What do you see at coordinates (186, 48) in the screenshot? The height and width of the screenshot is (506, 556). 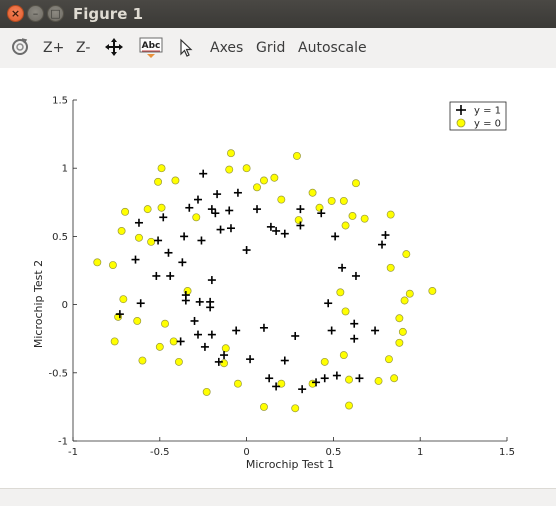 I see `select-pointer-icon` at bounding box center [186, 48].